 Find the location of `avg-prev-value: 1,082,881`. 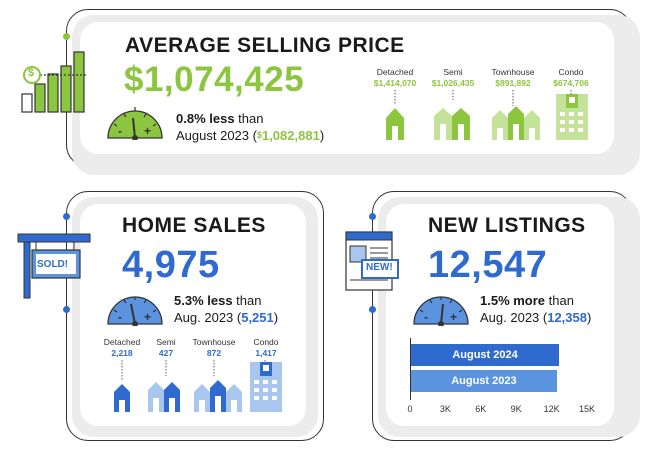

avg-prev-value: 1,082,881 is located at coordinates (290, 135).